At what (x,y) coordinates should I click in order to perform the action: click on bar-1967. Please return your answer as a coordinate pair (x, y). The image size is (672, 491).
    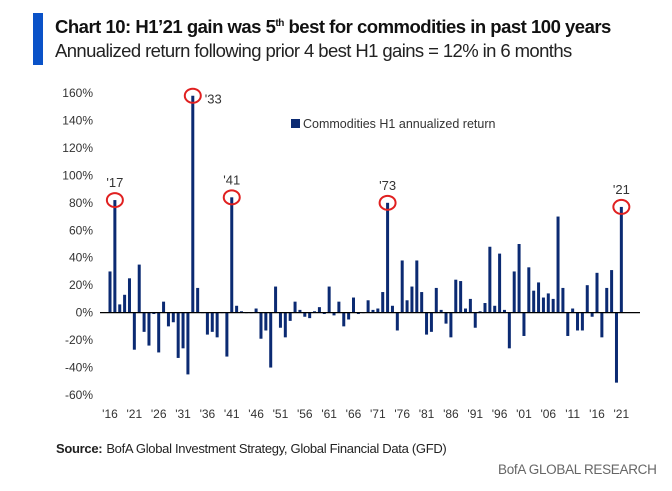
    Looking at the image, I should click on (358, 313).